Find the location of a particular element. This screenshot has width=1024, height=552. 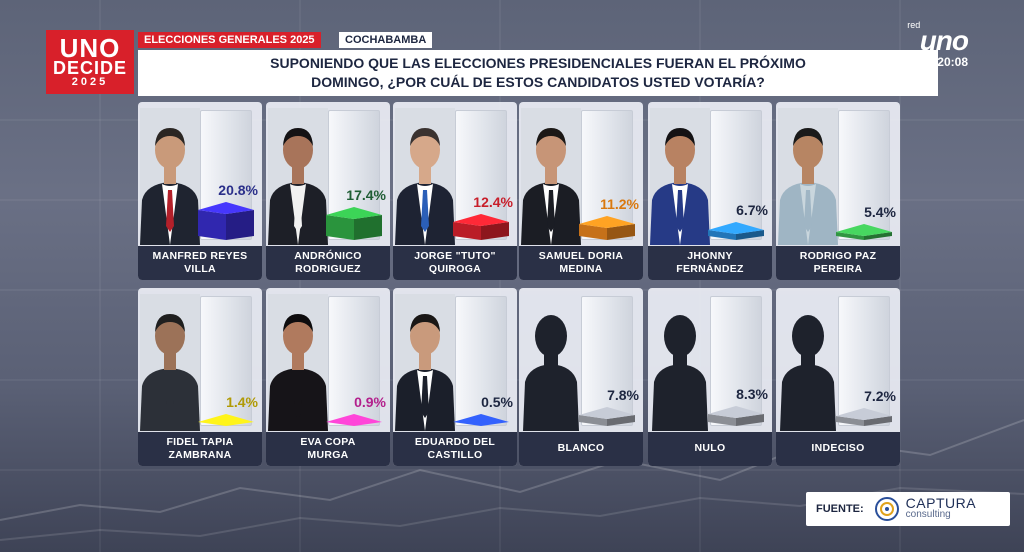

candidate-name: EDUARDO DEL CASTILLO is located at coordinates (455, 449).